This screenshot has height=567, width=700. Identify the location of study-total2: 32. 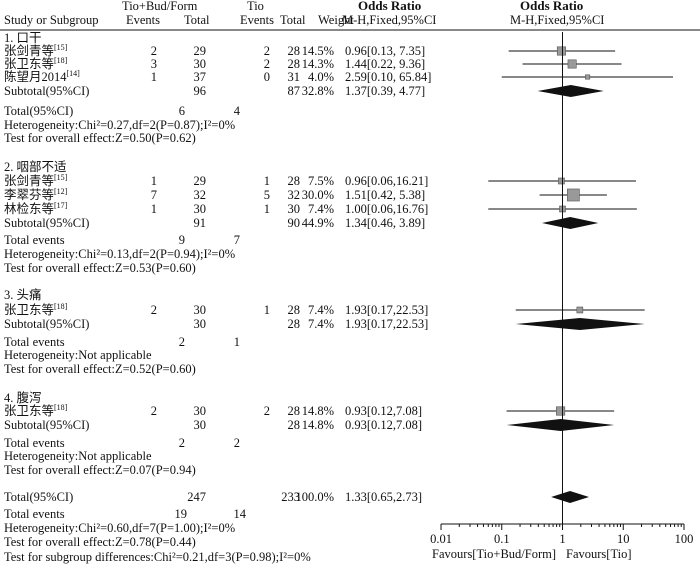
(294, 195).